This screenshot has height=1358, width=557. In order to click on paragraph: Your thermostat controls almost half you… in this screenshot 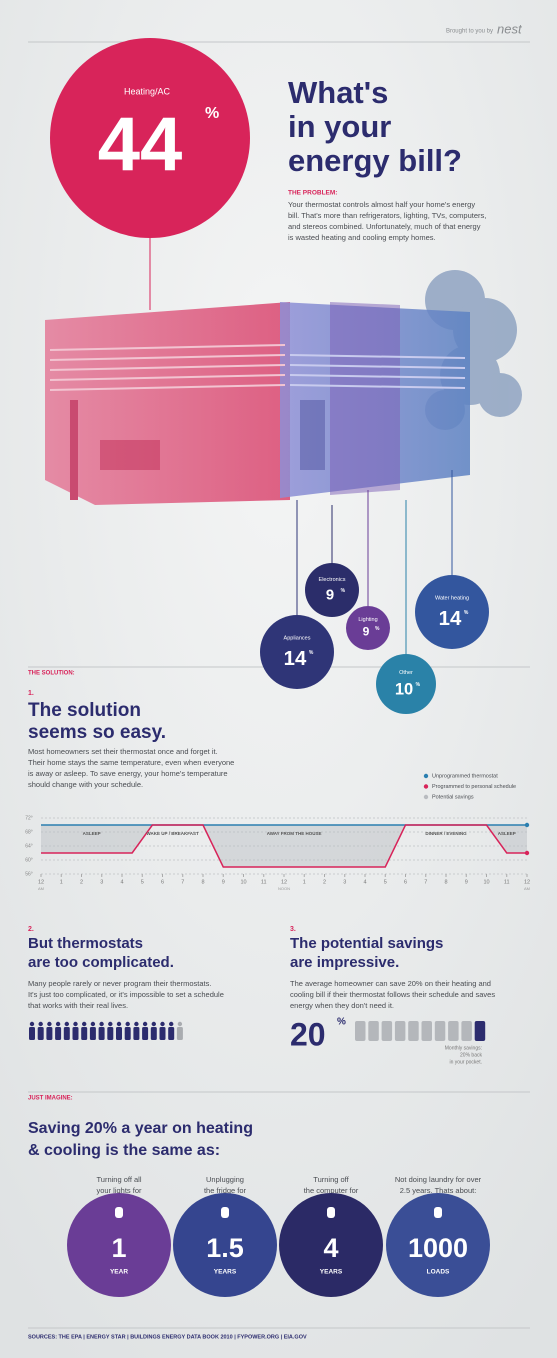, I will do `click(381, 204)`.